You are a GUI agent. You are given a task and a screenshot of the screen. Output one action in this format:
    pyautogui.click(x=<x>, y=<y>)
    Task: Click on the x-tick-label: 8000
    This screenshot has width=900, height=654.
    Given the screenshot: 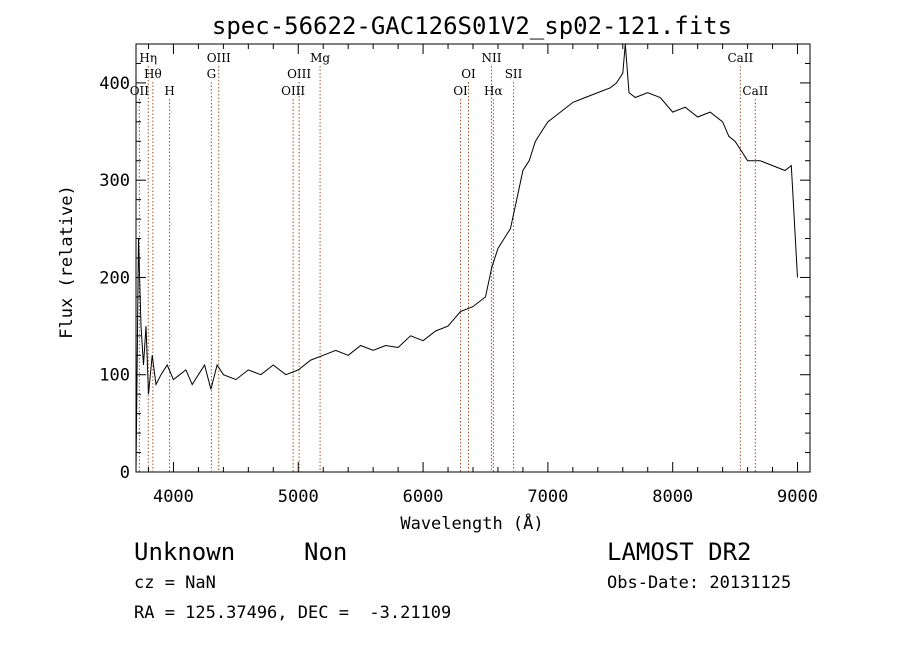 What is the action you would take?
    pyautogui.click(x=672, y=497)
    